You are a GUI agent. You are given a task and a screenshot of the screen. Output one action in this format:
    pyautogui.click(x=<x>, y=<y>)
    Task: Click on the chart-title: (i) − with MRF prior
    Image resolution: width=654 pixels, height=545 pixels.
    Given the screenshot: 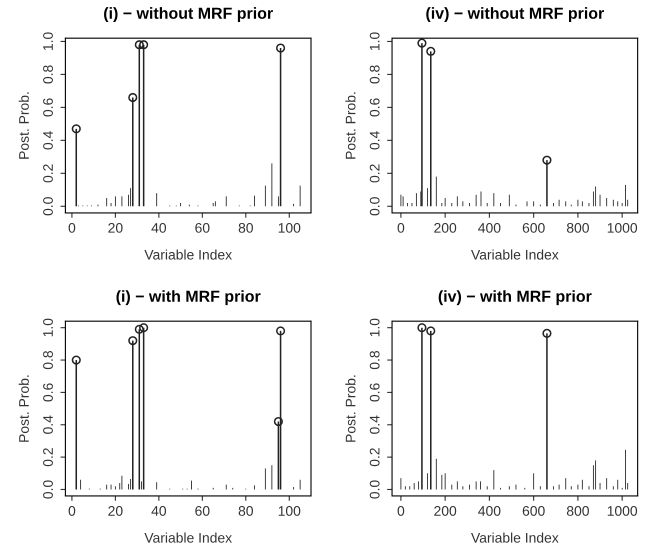 What is the action you would take?
    pyautogui.click(x=188, y=298)
    